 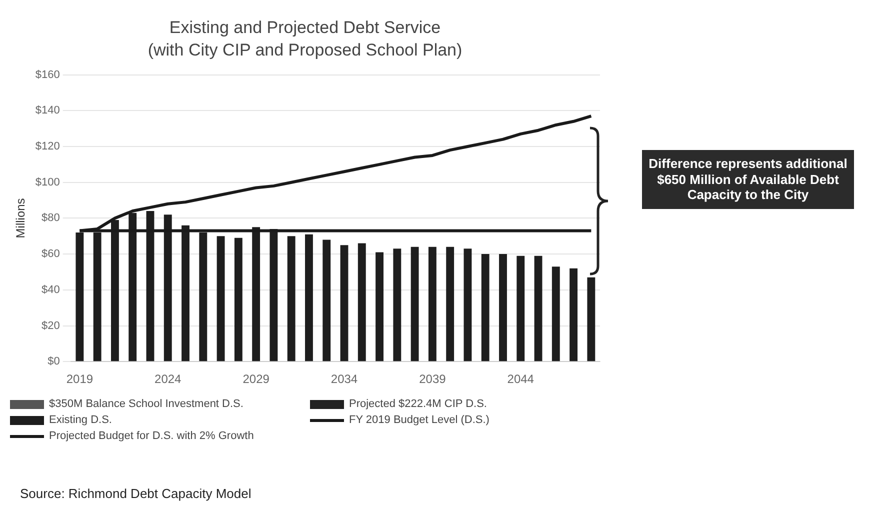 What do you see at coordinates (748, 179) in the screenshot?
I see `text: Difference represents additional $650 Million of Available Debt Capacity to the City` at bounding box center [748, 179].